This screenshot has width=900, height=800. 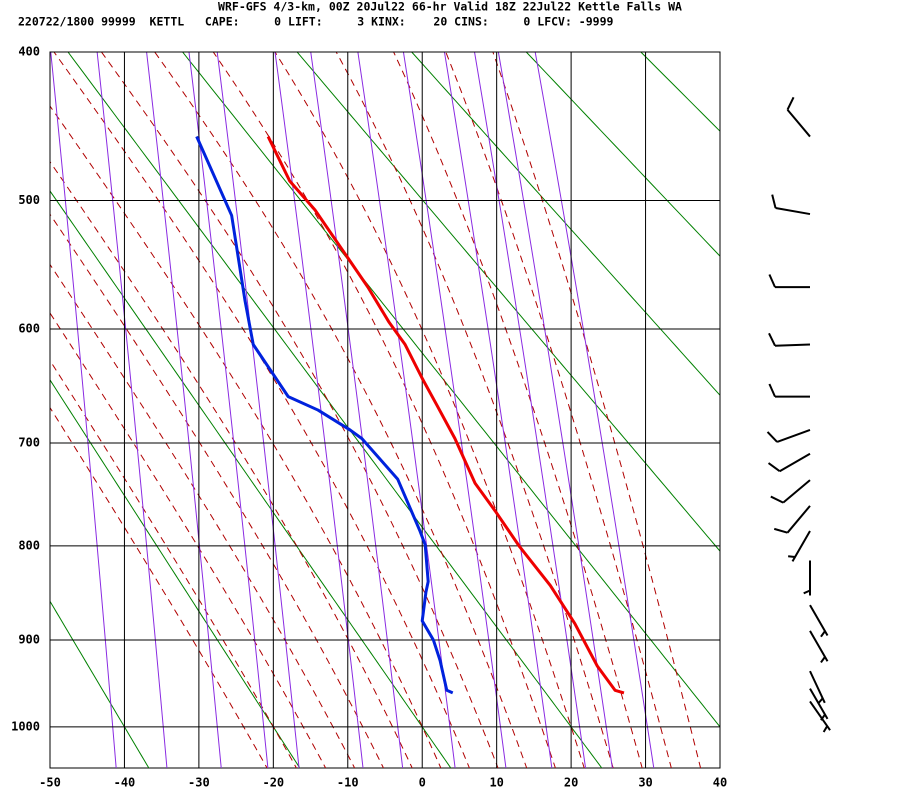 I want to click on x-tick-label: 30, so click(x=645, y=783).